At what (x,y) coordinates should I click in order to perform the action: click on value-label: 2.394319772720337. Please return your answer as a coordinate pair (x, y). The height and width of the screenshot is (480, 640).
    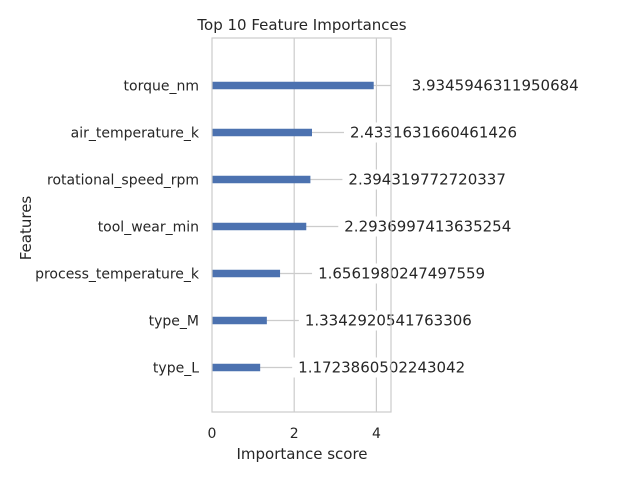
    Looking at the image, I should click on (426, 180).